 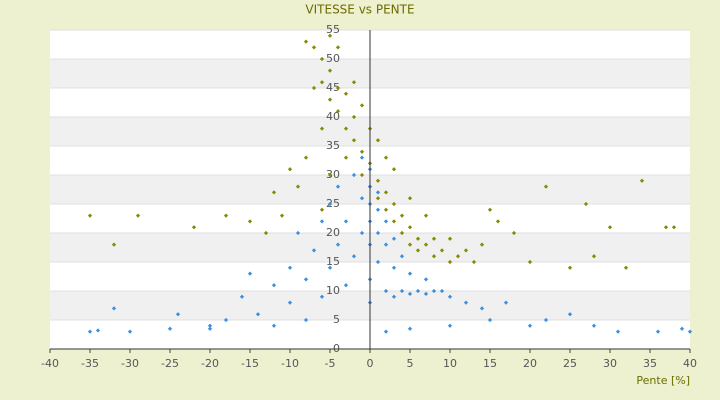 What do you see at coordinates (333, 232) in the screenshot?
I see `y-tick-label: 20` at bounding box center [333, 232].